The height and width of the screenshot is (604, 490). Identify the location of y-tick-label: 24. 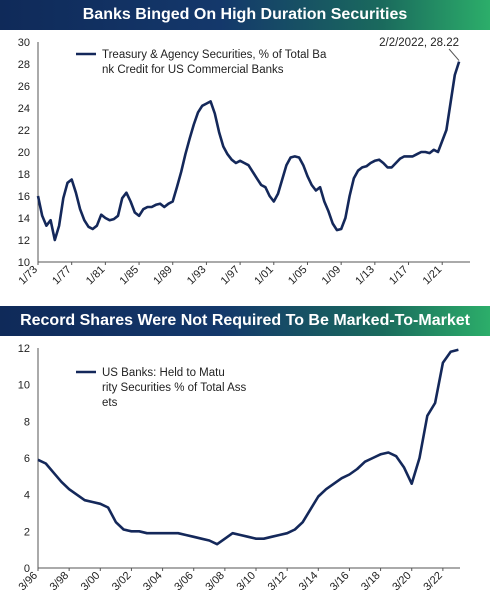
(24, 109).